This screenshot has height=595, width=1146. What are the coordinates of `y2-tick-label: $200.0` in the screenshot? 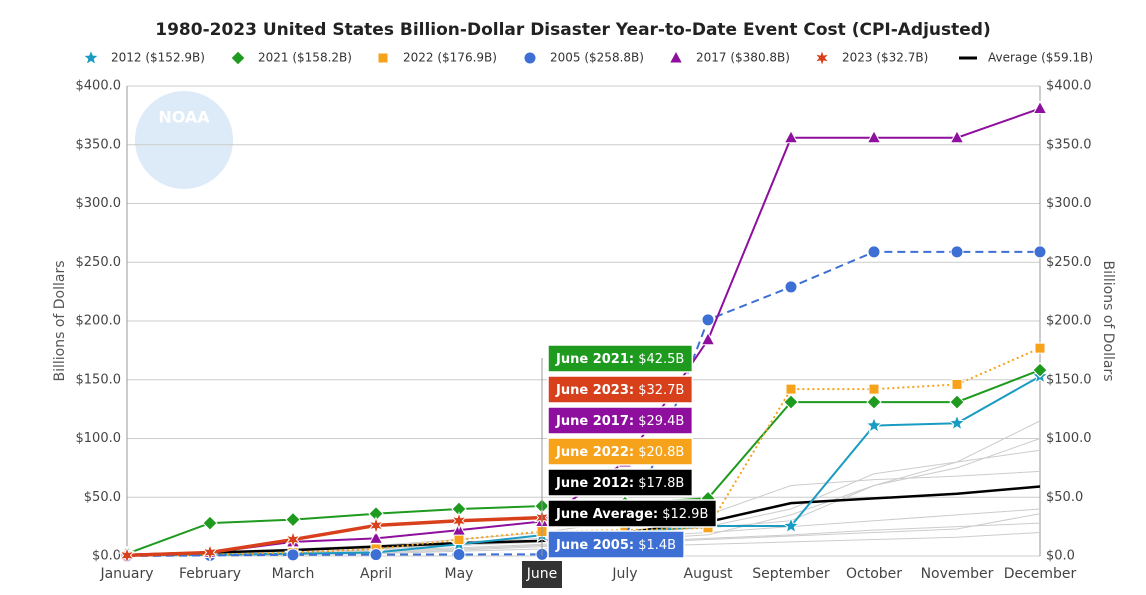 It's located at (1069, 321).